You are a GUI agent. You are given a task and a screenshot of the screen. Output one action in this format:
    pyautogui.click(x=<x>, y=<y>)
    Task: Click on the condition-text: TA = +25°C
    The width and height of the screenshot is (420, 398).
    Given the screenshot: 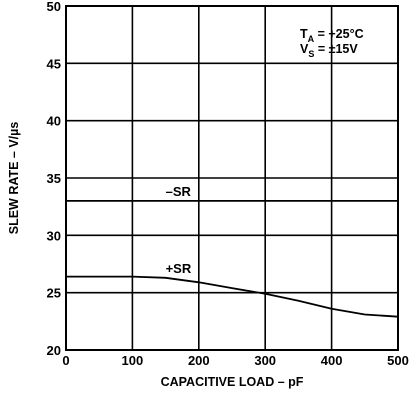 What is the action you would take?
    pyautogui.click(x=332, y=35)
    